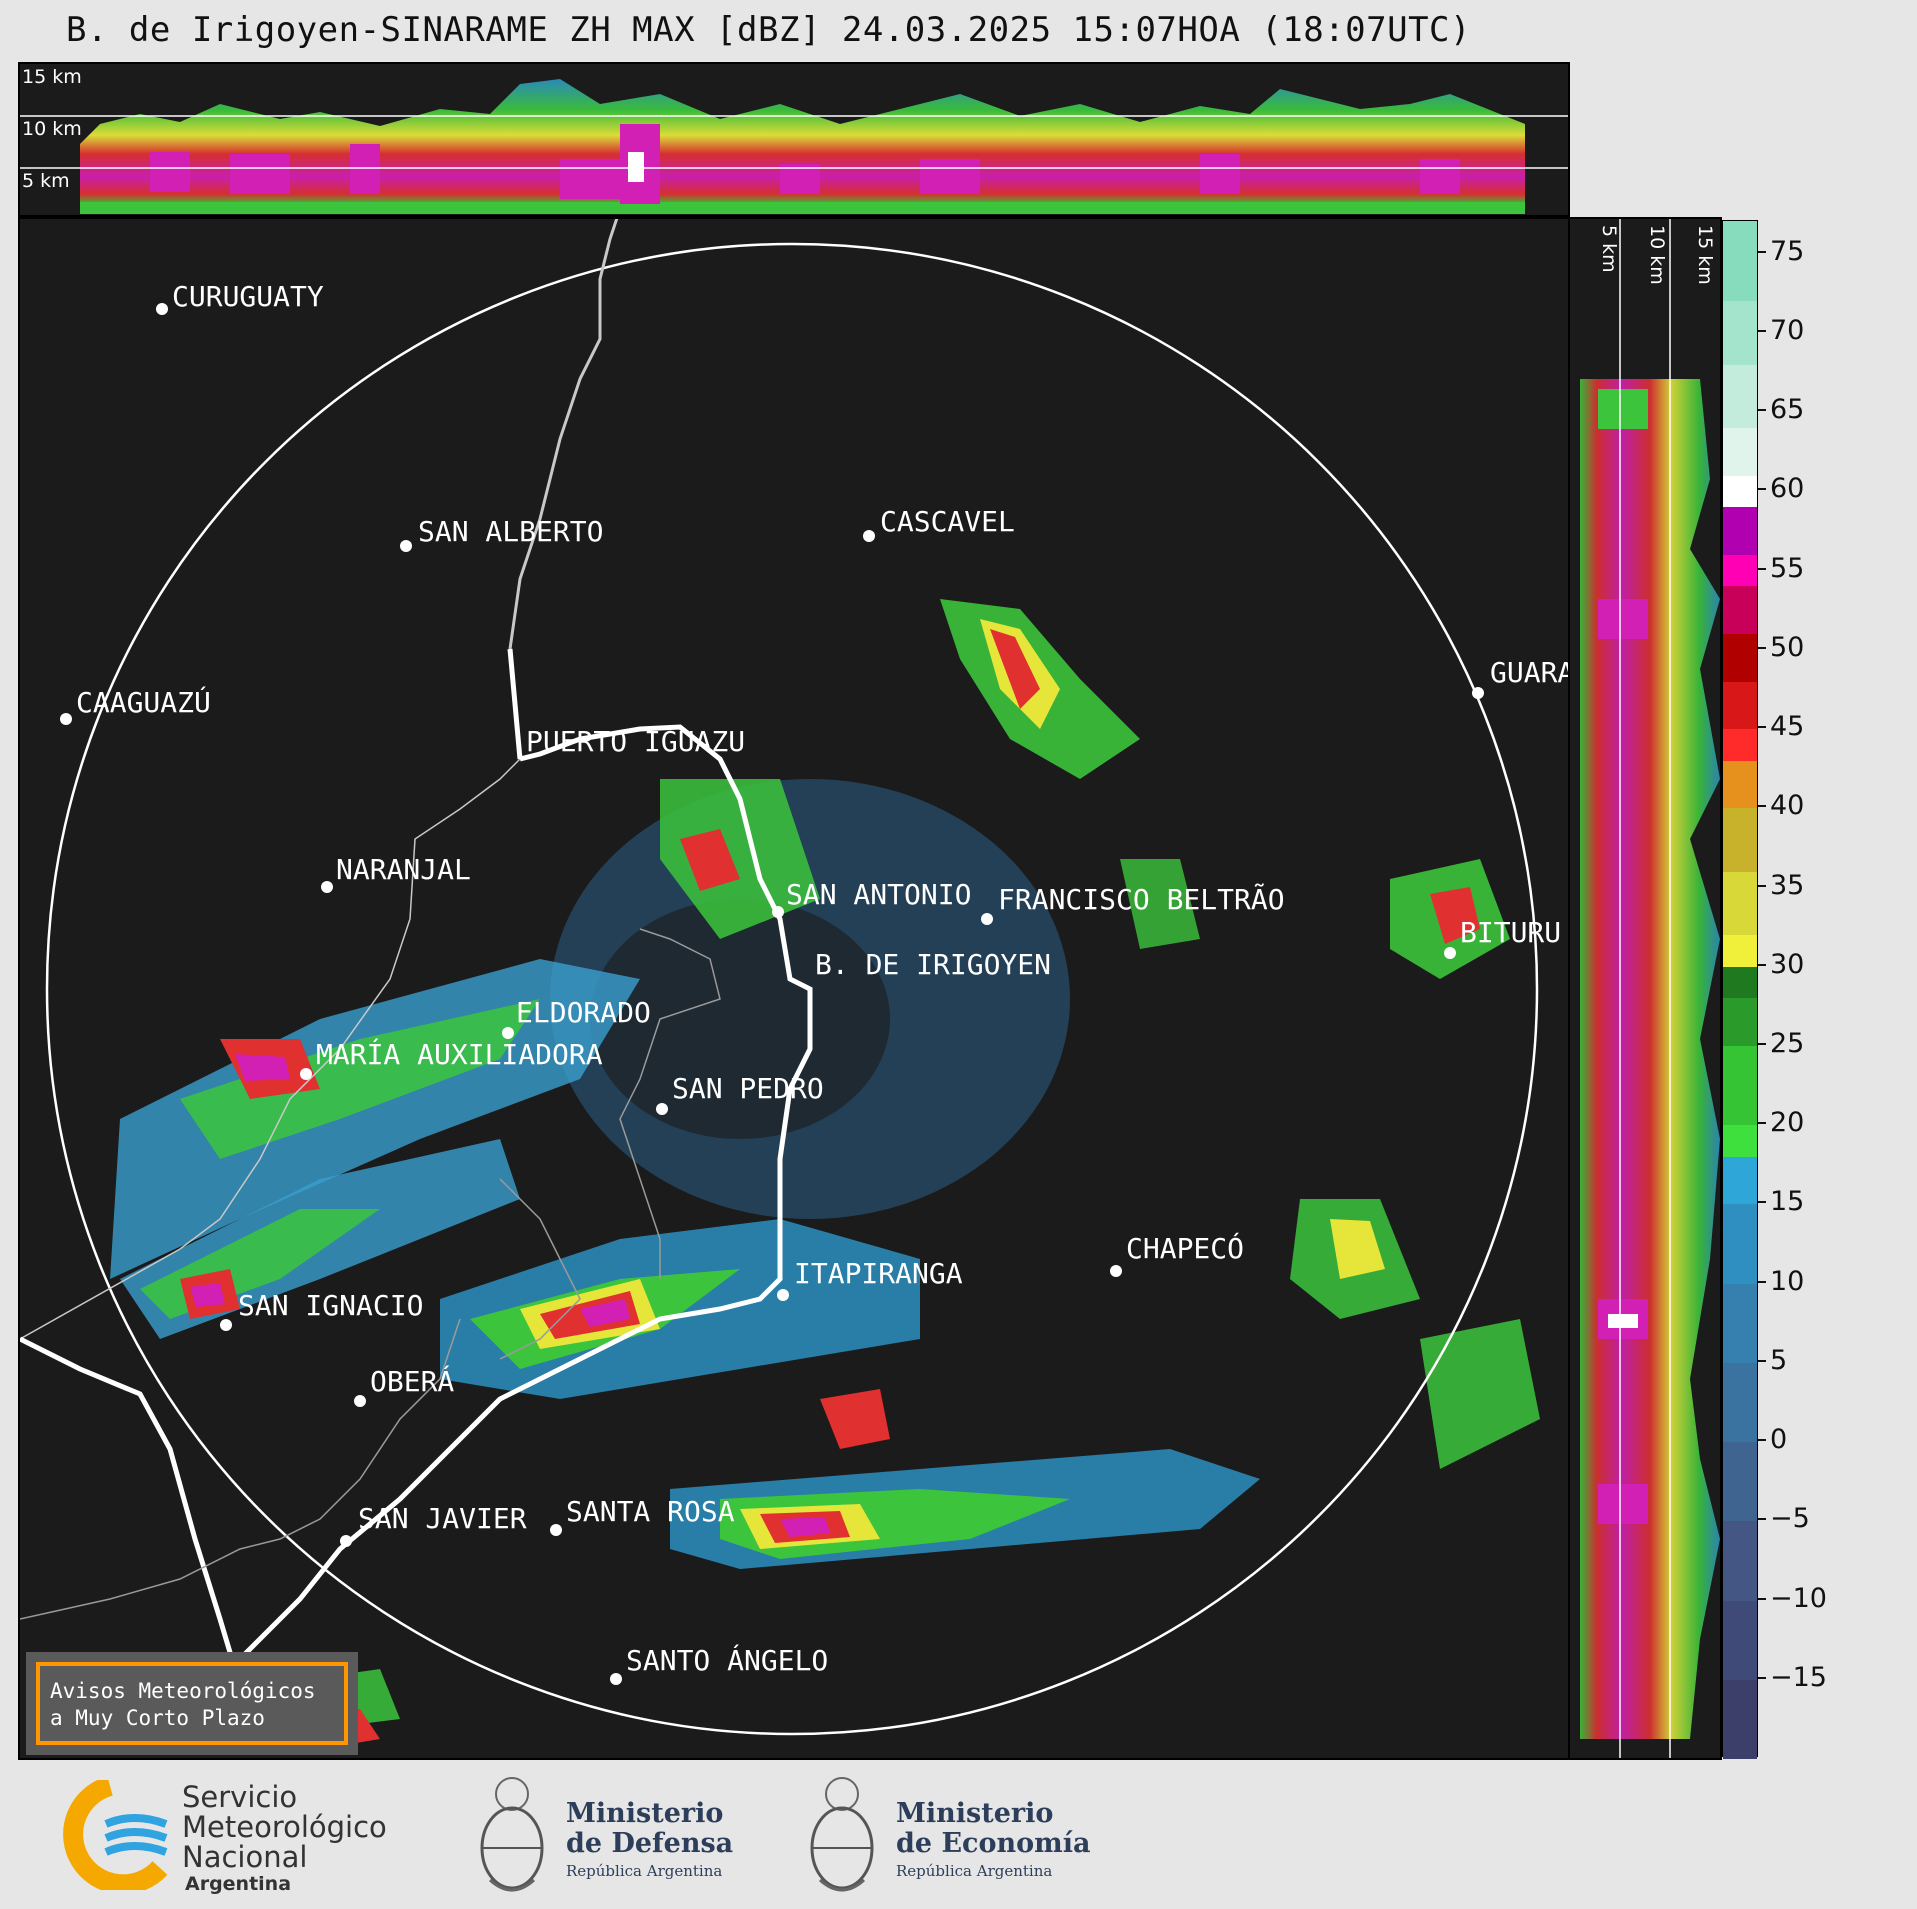 This screenshot has height=1909, width=1917. Describe the element at coordinates (442, 1518) in the screenshot. I see `city-label-san-javier: SAN JAVIER` at that location.